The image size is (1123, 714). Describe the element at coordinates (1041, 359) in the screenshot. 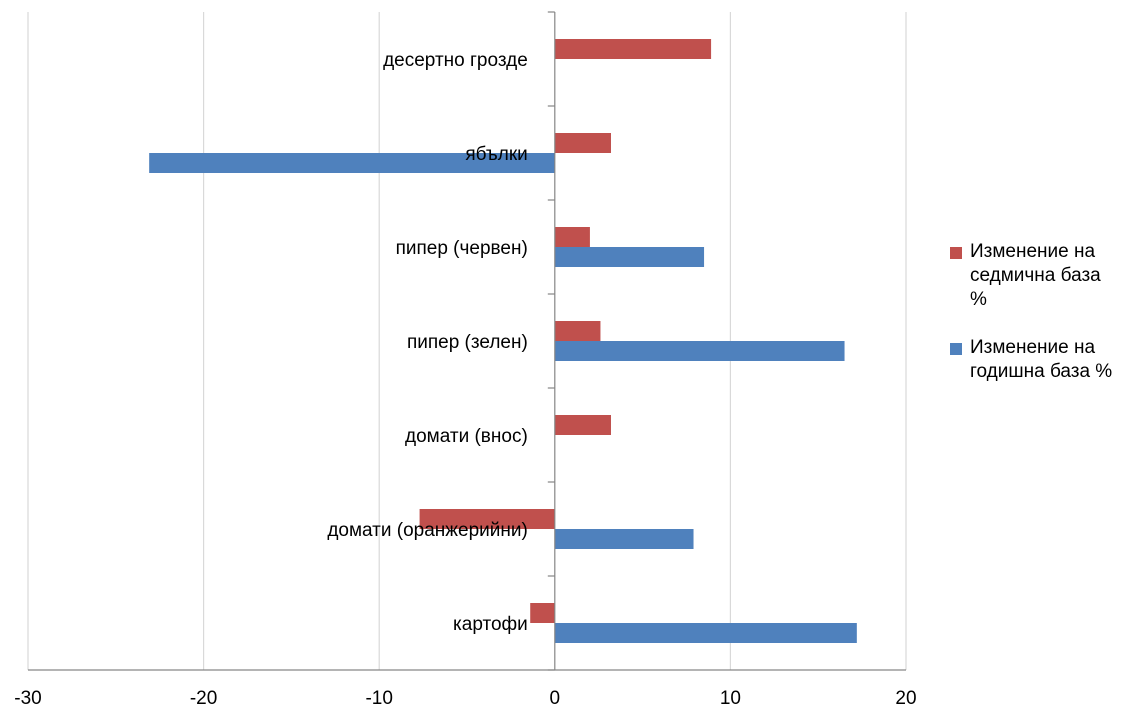

I see `legend-label-yearly: Изменение на годишна база %` at that location.